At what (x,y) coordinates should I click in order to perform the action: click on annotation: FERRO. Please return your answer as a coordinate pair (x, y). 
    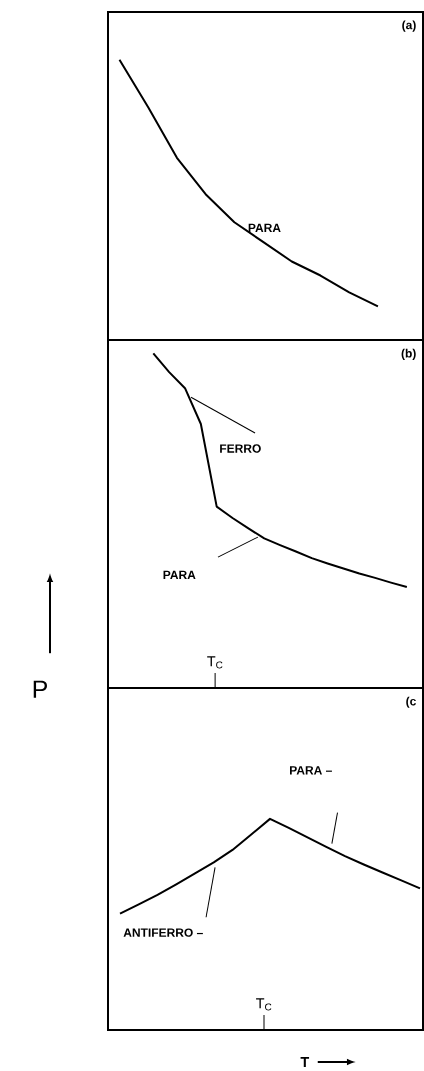
    Looking at the image, I should click on (240, 448).